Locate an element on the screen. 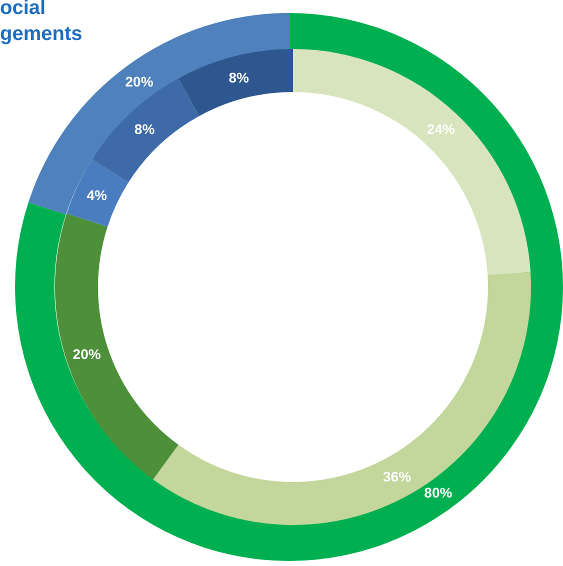 This screenshot has width=563, height=566. data-label: 4% is located at coordinates (97, 194).